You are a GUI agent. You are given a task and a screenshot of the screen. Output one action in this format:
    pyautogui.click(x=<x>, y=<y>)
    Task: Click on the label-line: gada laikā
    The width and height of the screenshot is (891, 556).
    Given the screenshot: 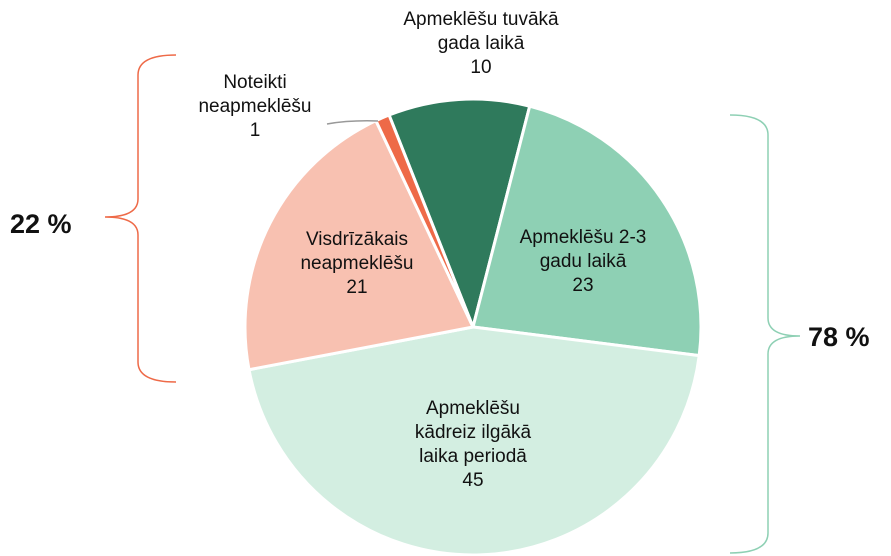 What is the action you would take?
    pyautogui.click(x=481, y=43)
    